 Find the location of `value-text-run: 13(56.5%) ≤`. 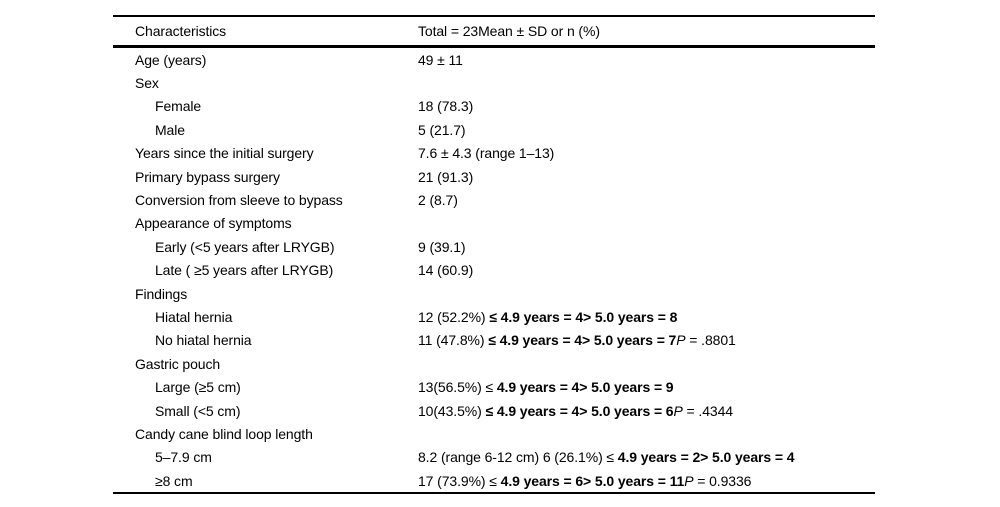

value-text-run: 13(56.5%) ≤ is located at coordinates (457, 387).